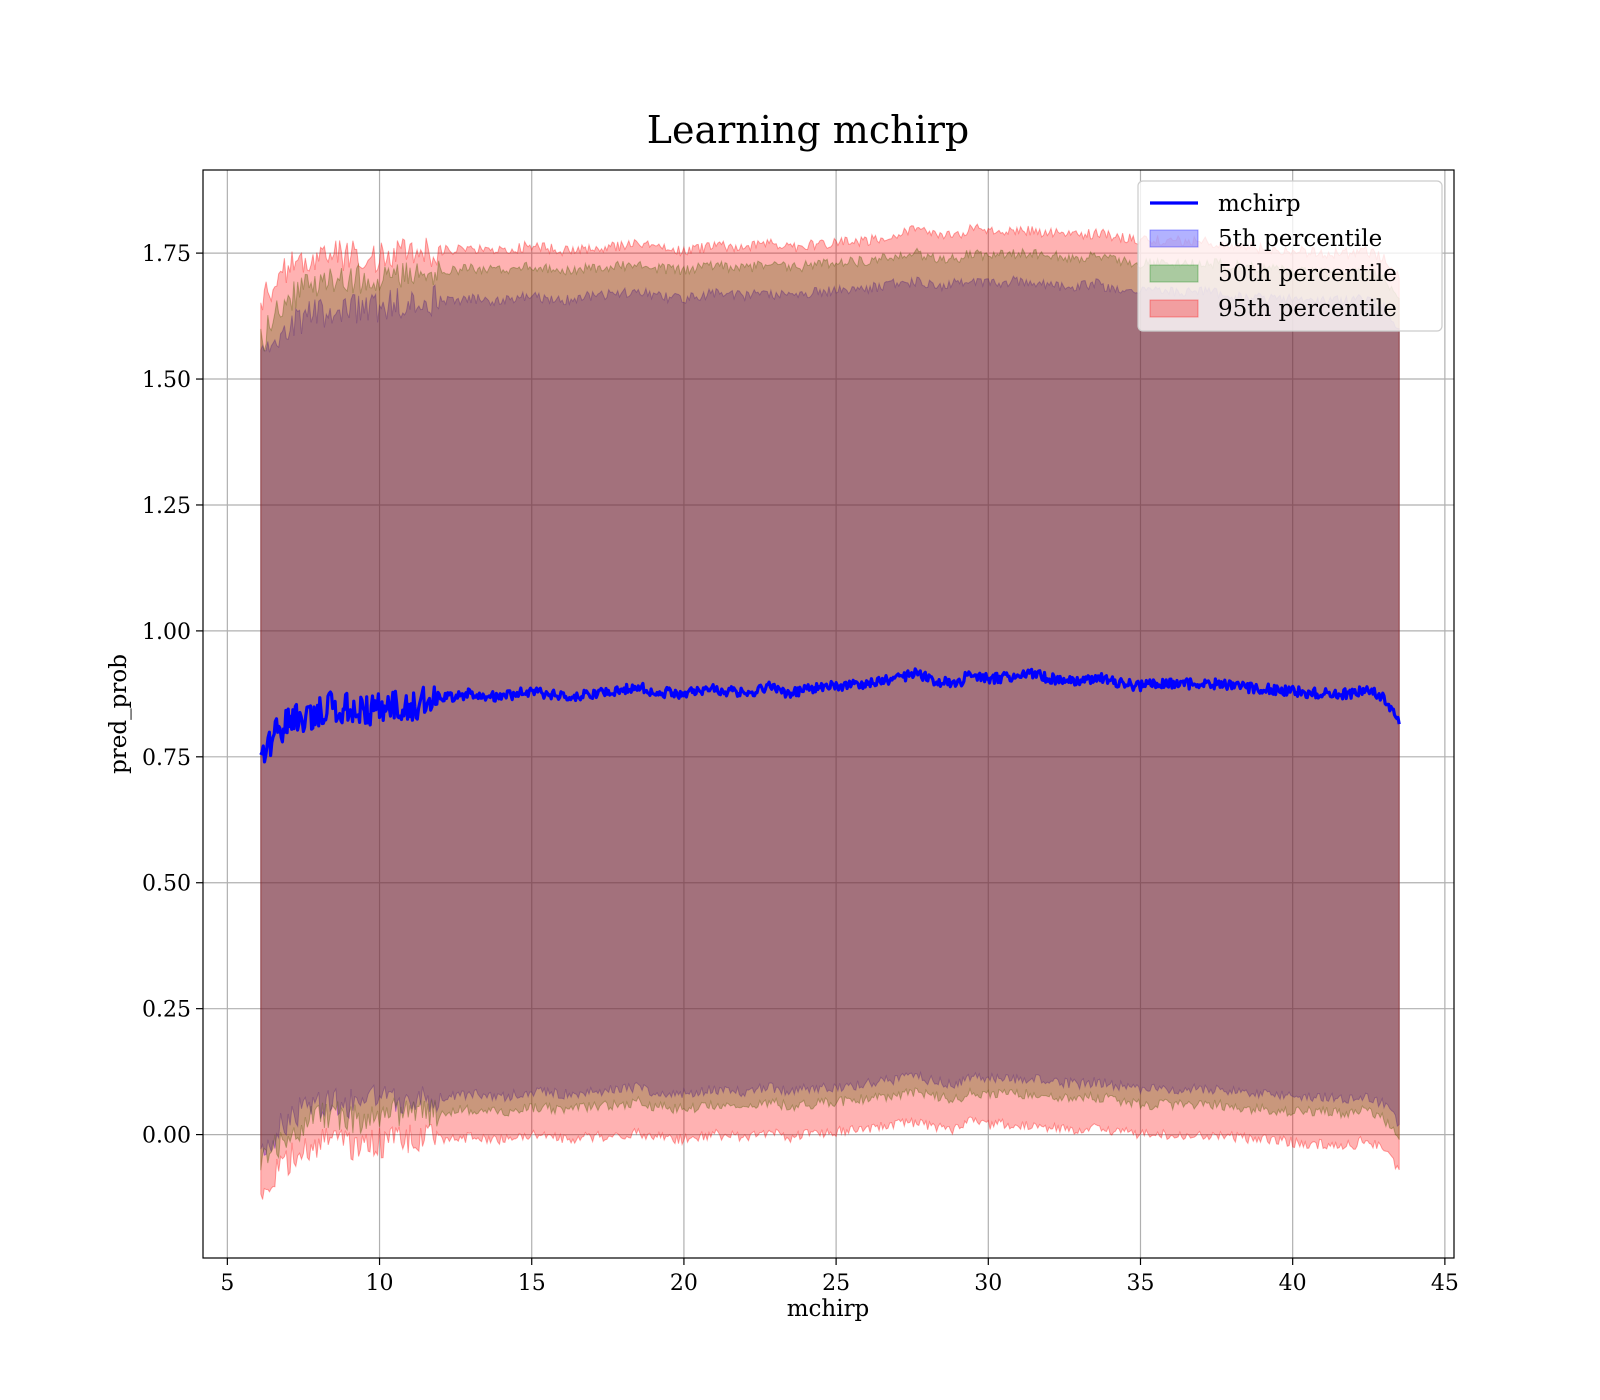 This screenshot has width=1600, height=1400. Describe the element at coordinates (227, 1283) in the screenshot. I see `x-tick-label: 5` at that location.